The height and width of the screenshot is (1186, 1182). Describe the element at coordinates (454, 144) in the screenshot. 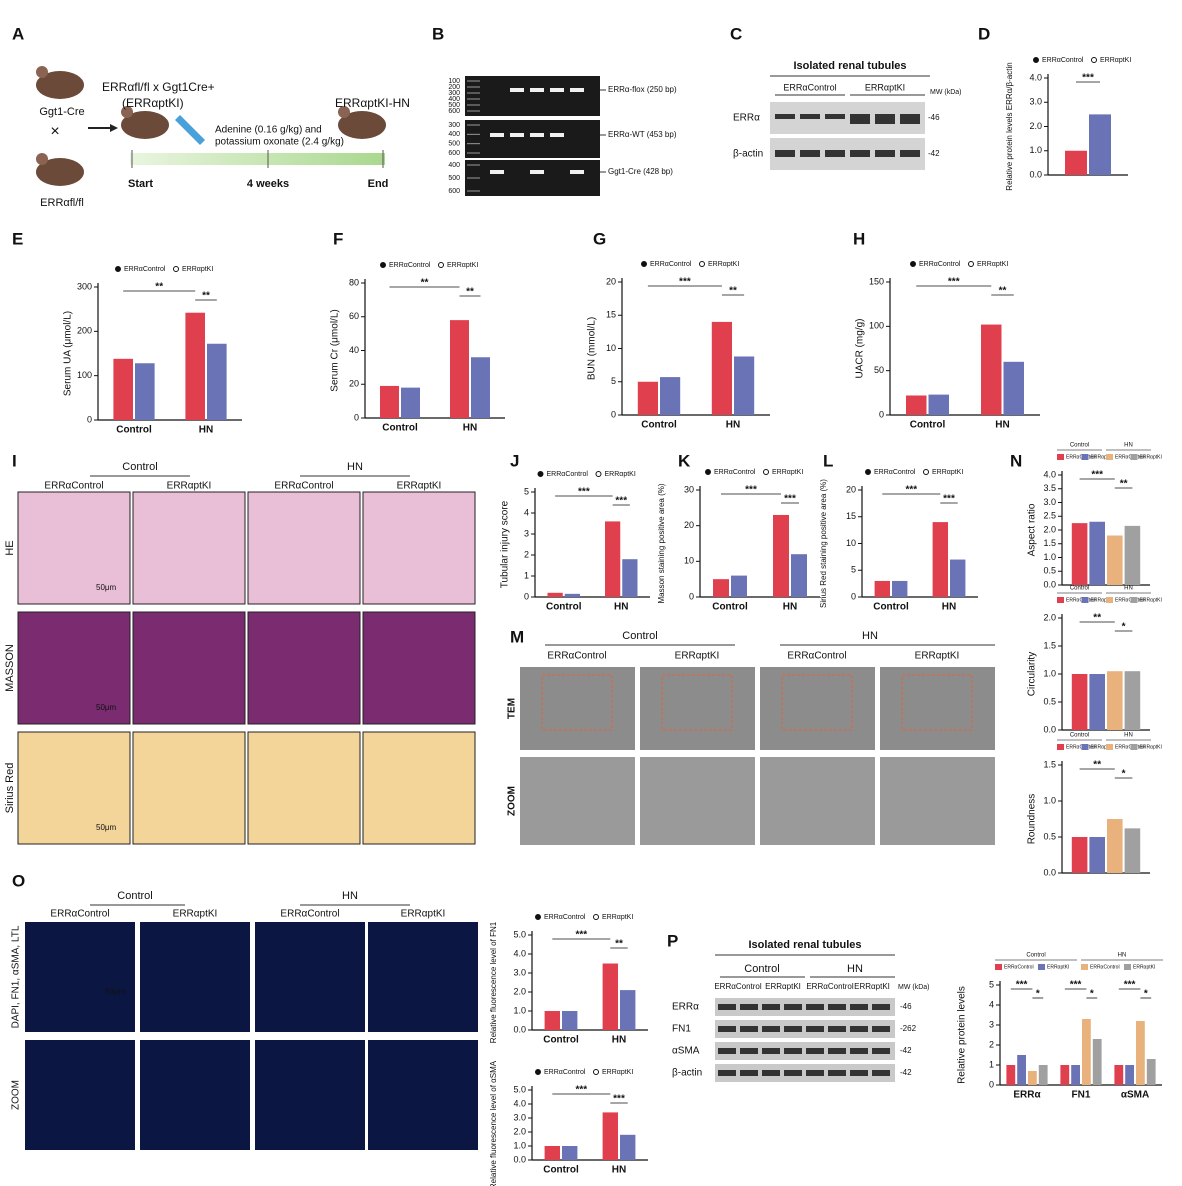

I see `label: 500` at that location.